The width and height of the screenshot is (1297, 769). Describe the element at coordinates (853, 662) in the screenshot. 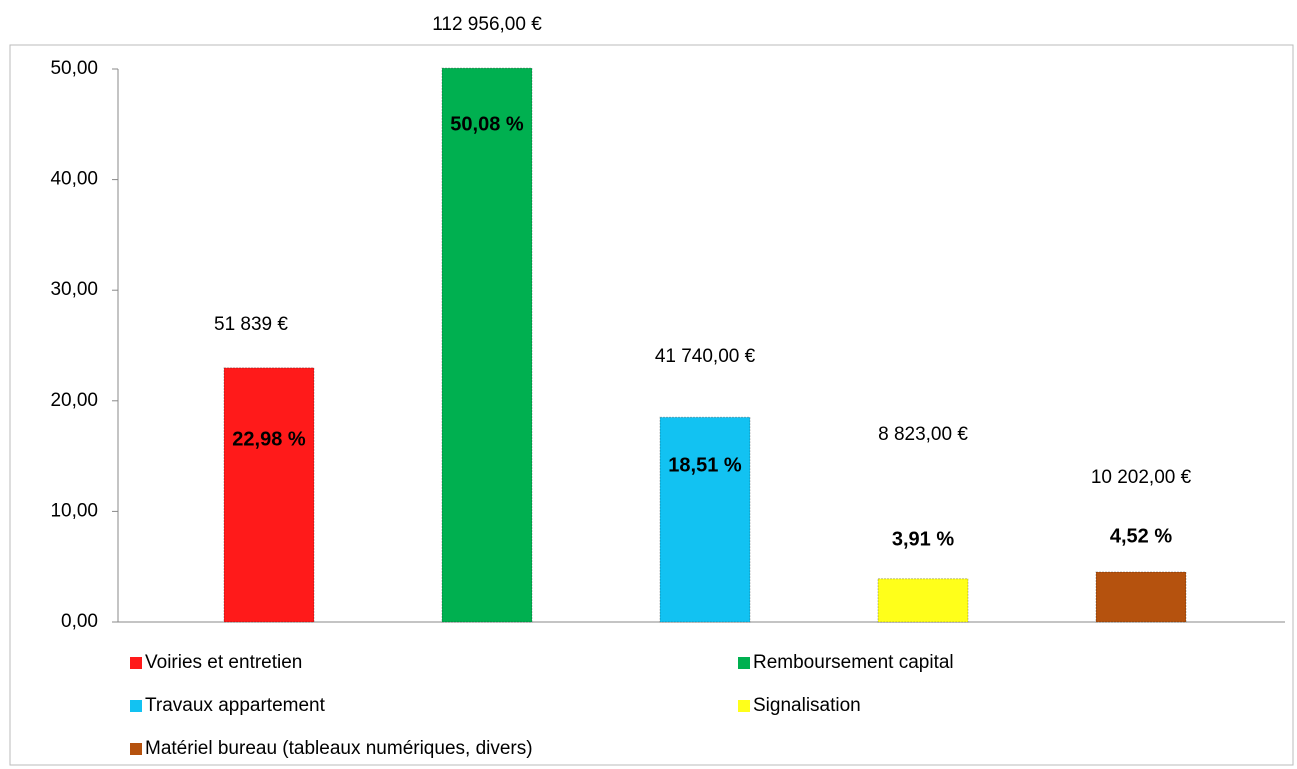

I see `legend-label: Remboursement capital` at that location.